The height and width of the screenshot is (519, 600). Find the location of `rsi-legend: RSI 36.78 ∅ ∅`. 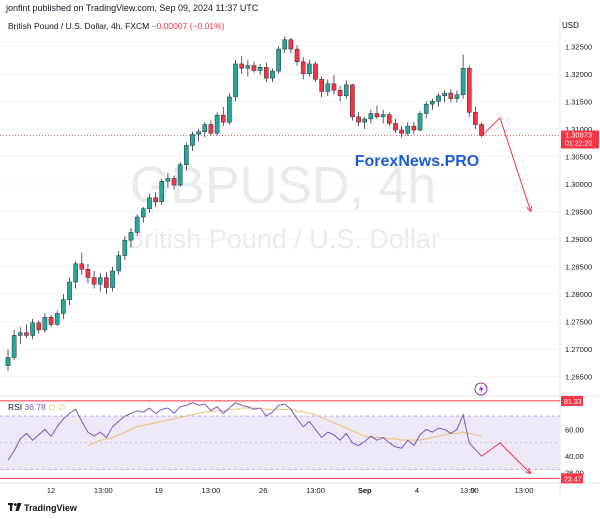

rsi-legend: RSI 36.78 ∅ ∅ is located at coordinates (36, 407).